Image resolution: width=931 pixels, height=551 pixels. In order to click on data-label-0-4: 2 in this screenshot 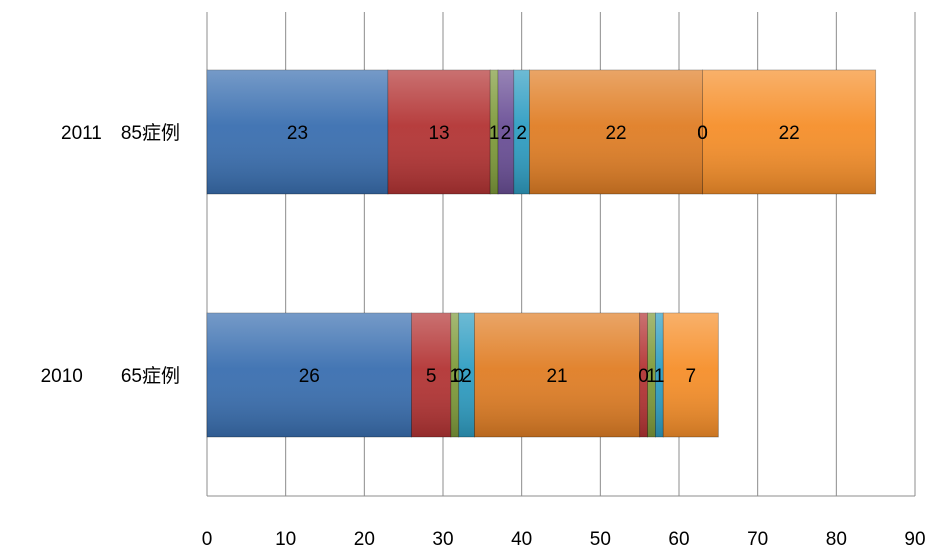, I will do `click(521, 133)`.